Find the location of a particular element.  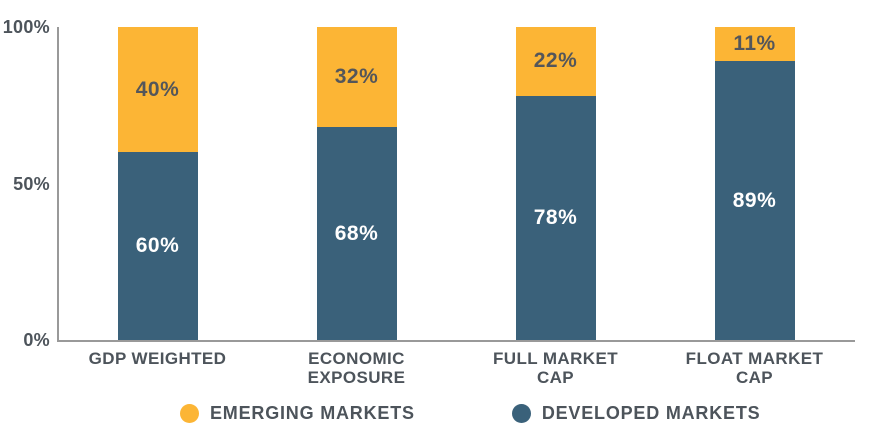

legend-label: EMERGING MARKETS is located at coordinates (312, 413).